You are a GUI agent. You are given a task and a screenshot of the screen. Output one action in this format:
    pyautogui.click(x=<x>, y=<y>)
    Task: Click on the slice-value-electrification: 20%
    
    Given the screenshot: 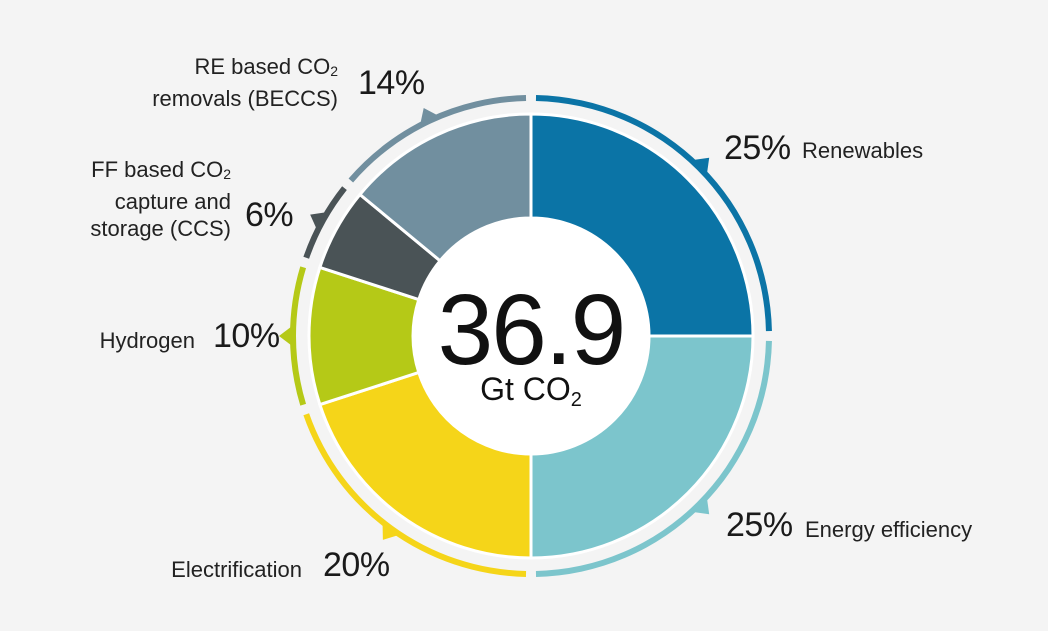 What is the action you would take?
    pyautogui.click(x=356, y=565)
    